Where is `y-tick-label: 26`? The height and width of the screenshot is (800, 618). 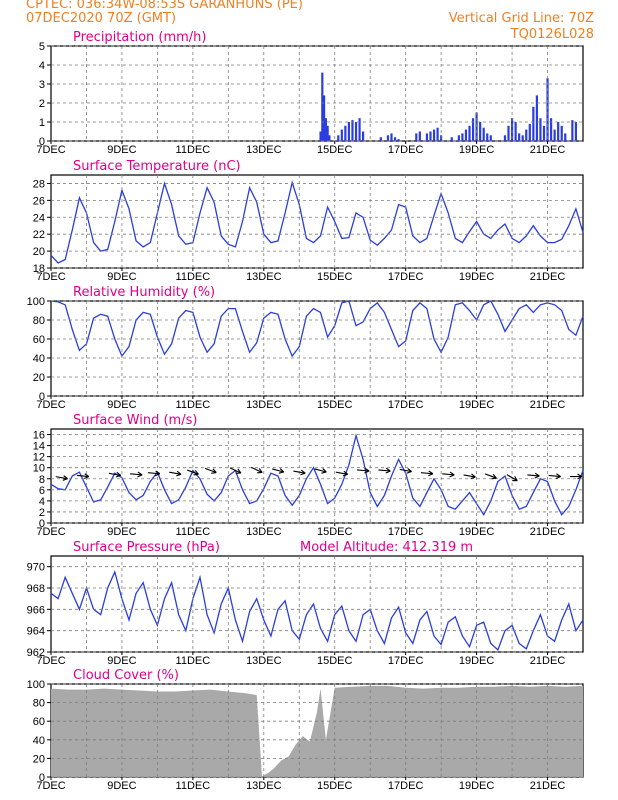
y-tick-label: 26 is located at coordinates (39, 201).